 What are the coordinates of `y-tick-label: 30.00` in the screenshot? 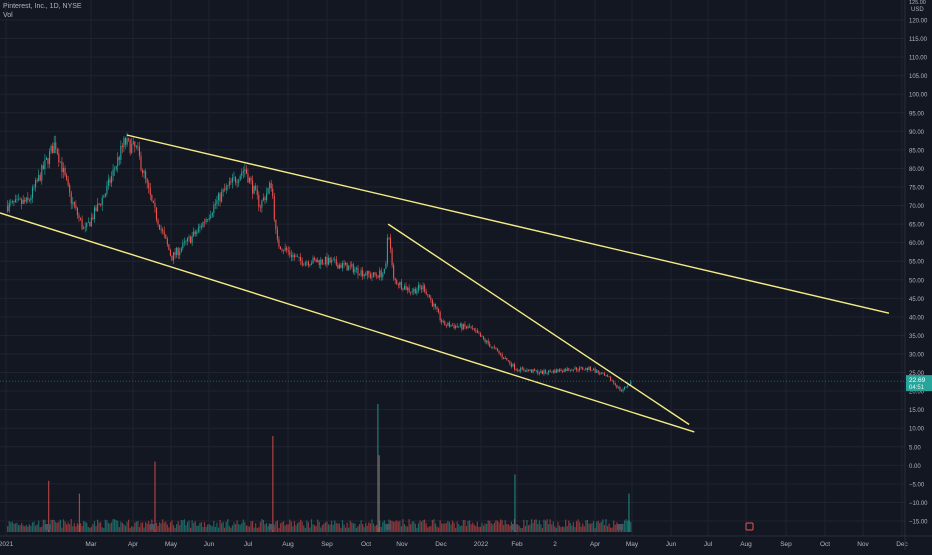 It's located at (917, 356).